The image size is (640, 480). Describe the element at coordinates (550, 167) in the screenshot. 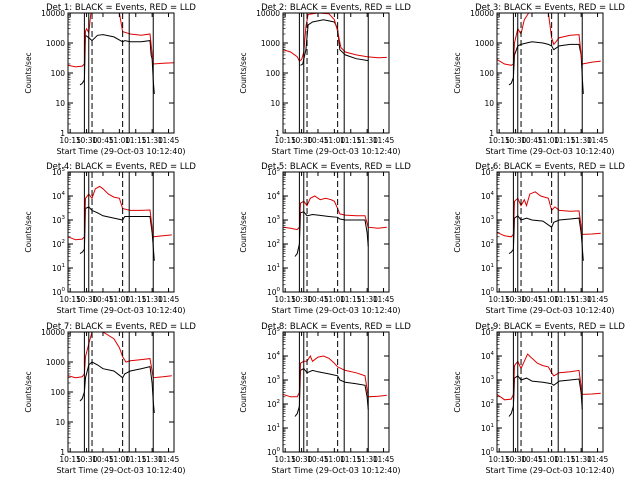

I see `chart-title: Det 6: BLACK = Events, RED = LLD` at that location.